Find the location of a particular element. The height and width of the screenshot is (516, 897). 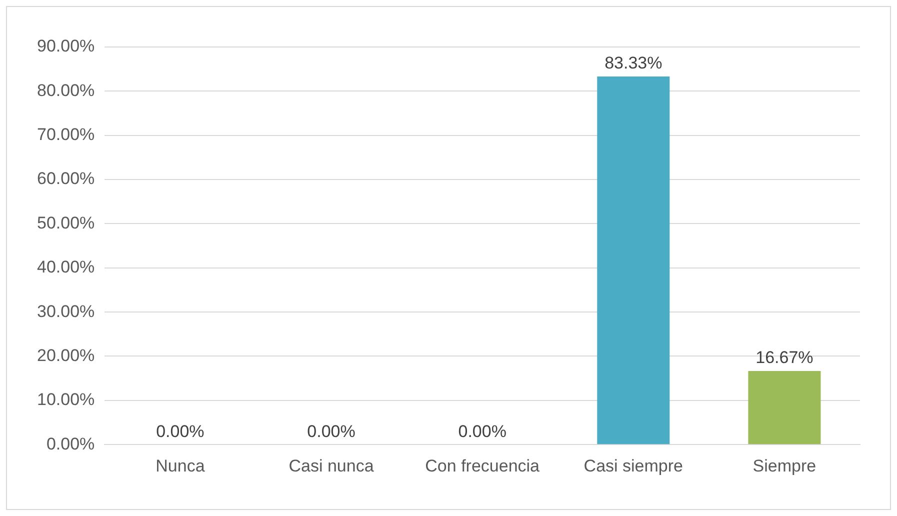

y-tick-label: 50.00% is located at coordinates (65, 222).